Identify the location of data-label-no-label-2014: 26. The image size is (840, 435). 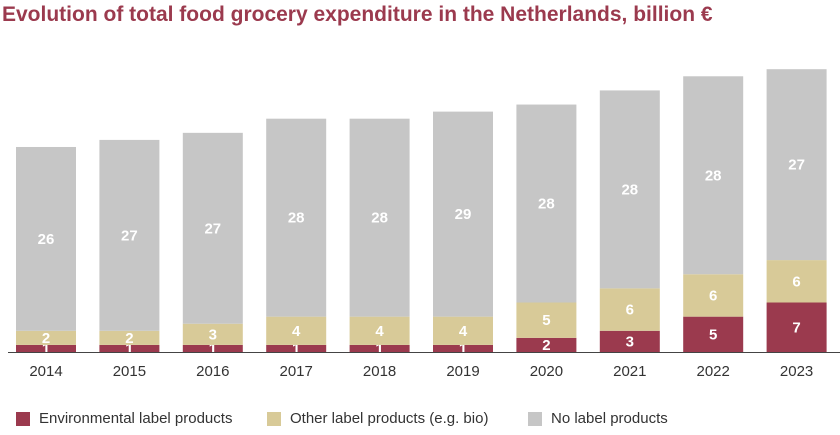
(46, 239).